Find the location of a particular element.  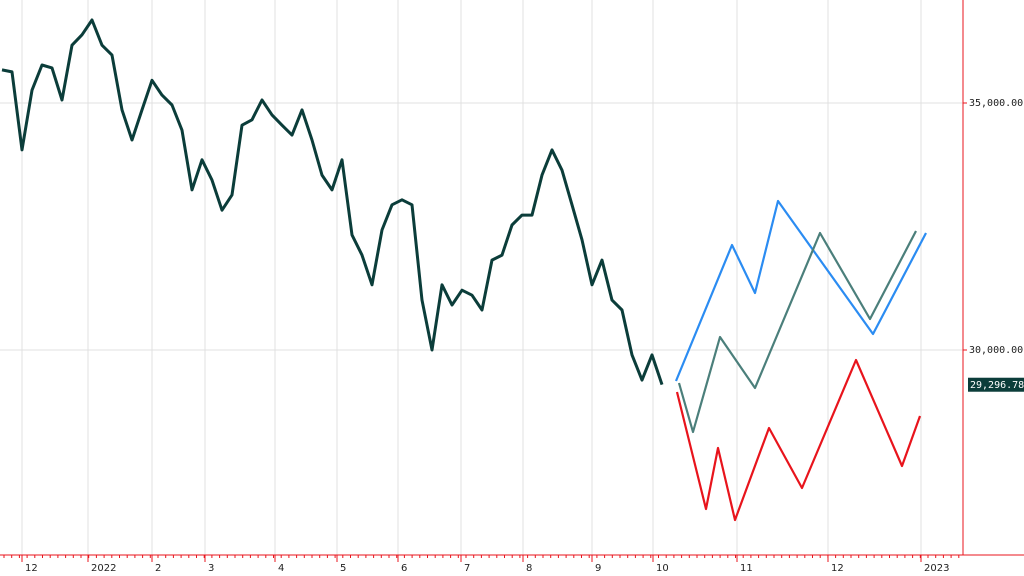

x-tick-label: 4 is located at coordinates (281, 568).